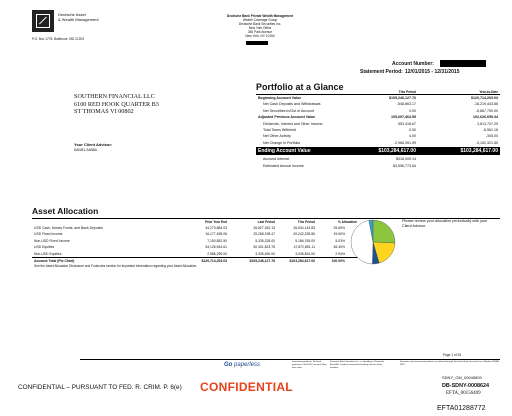 The height and width of the screenshot is (416, 512). I want to click on sender-line: Deutsche Bank Securities Inc., so click(260, 24).